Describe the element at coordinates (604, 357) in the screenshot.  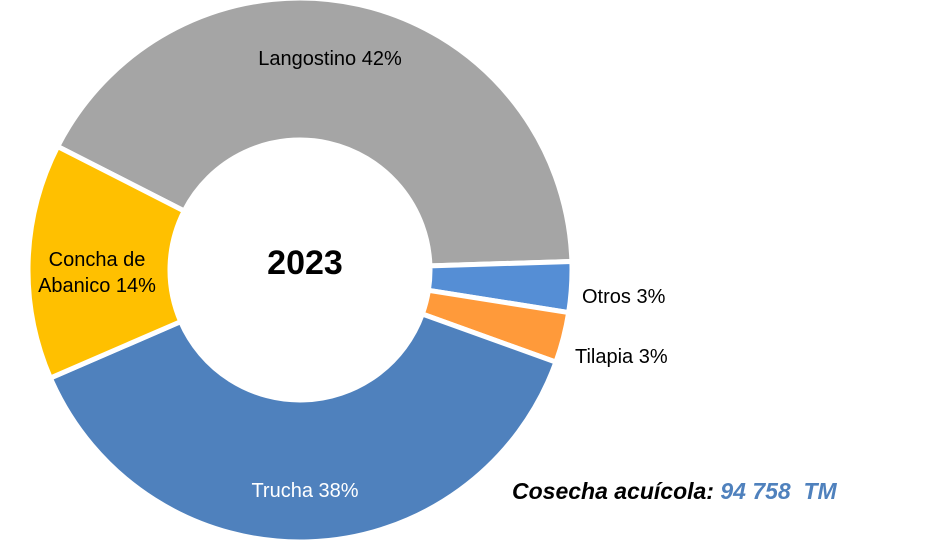
I see `category-name: Tilapia` at that location.